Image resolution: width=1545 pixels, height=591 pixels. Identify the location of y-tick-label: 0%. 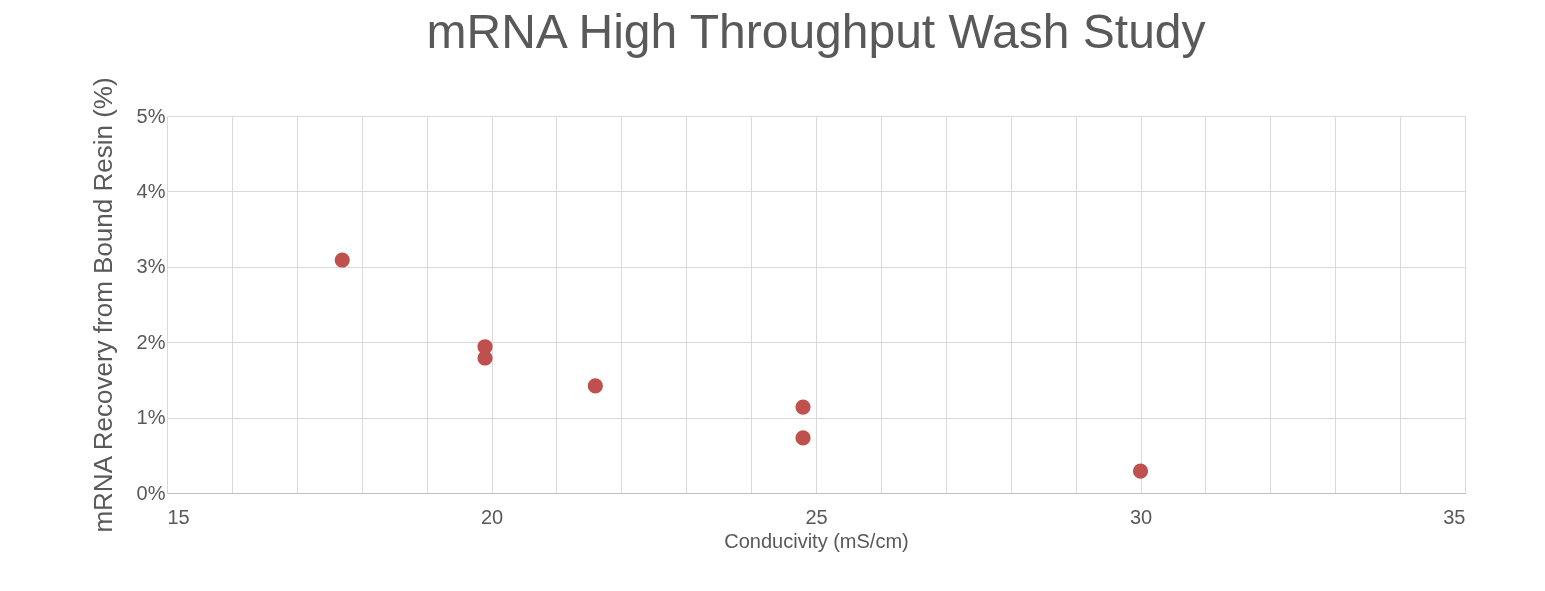
(151, 492).